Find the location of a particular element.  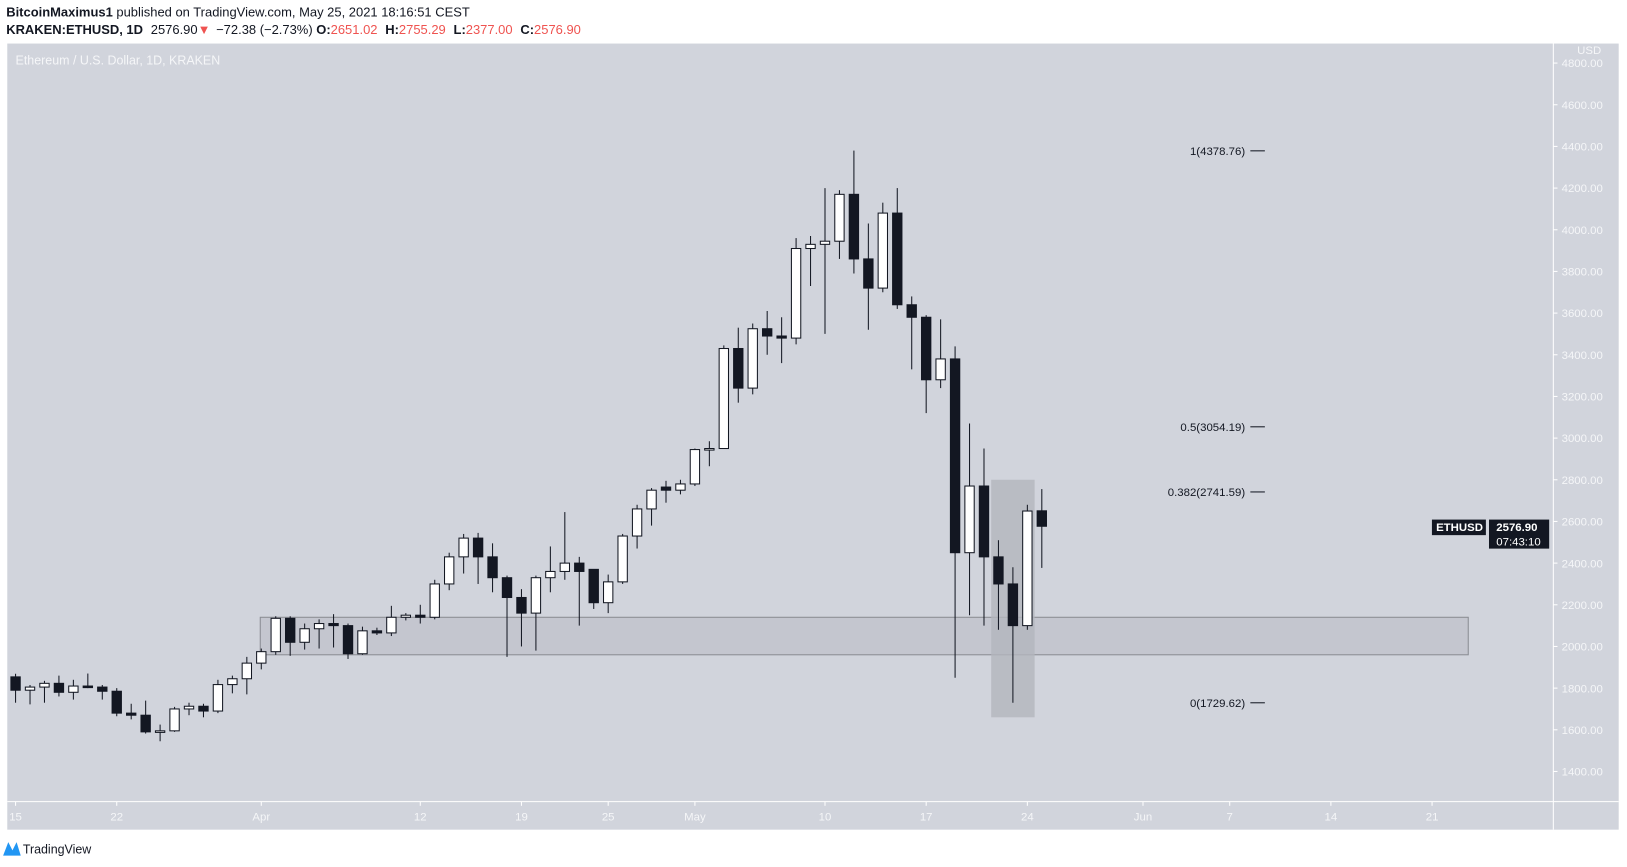

y-tick-label: 4800.00 is located at coordinates (1582, 64).